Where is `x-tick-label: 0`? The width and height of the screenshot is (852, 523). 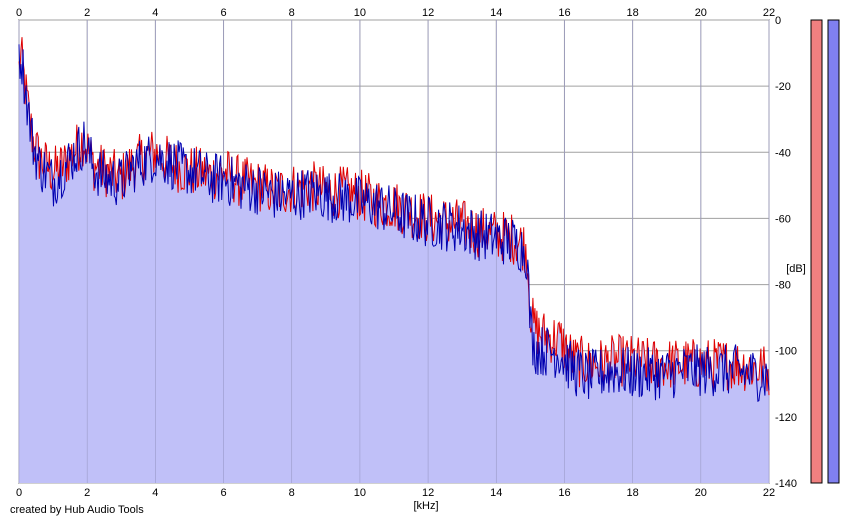 x-tick-label: 0 is located at coordinates (19, 493).